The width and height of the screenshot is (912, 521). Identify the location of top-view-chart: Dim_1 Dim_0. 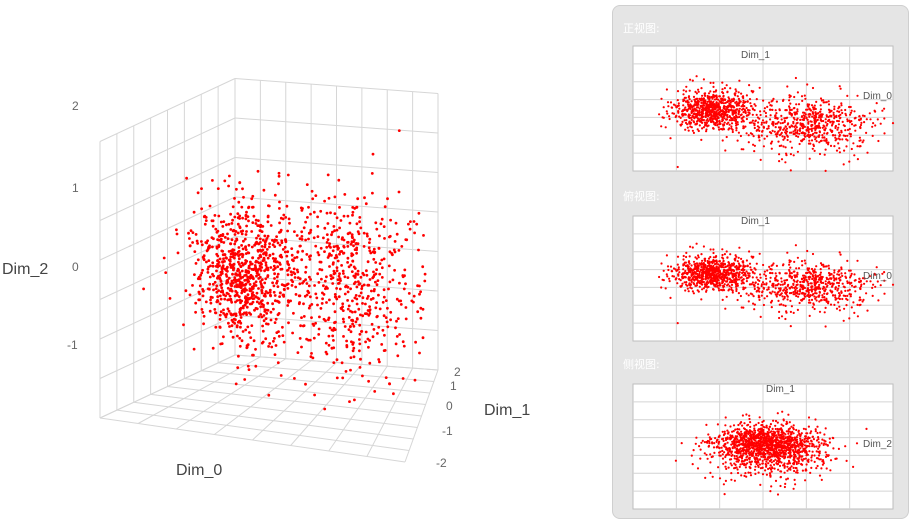
(760, 259).